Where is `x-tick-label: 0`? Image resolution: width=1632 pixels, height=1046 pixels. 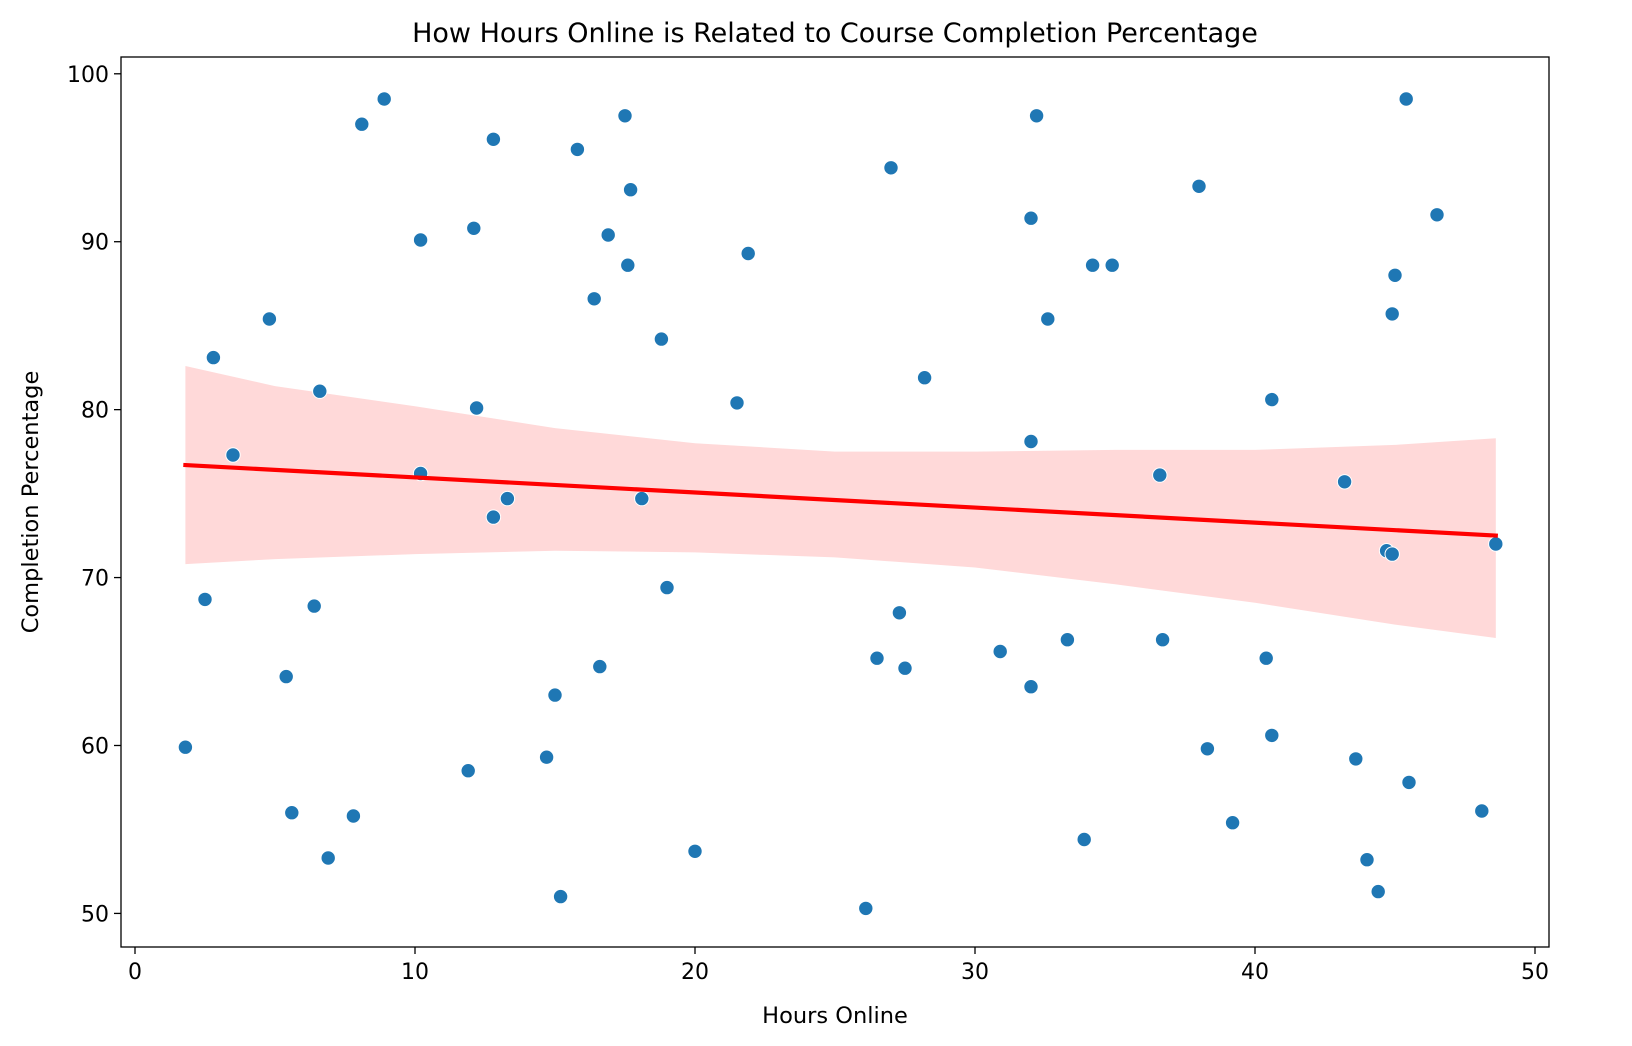
x-tick-label: 0 is located at coordinates (135, 972).